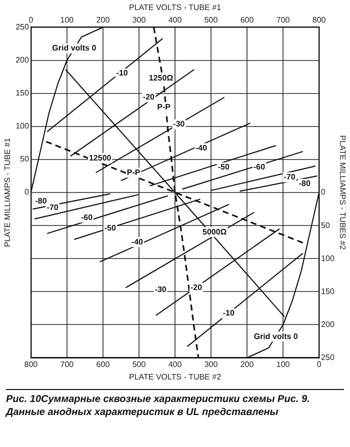 This screenshot has height=447, width=350. What do you see at coordinates (25, 159) in the screenshot?
I see `y-tick-label: 50` at bounding box center [25, 159].